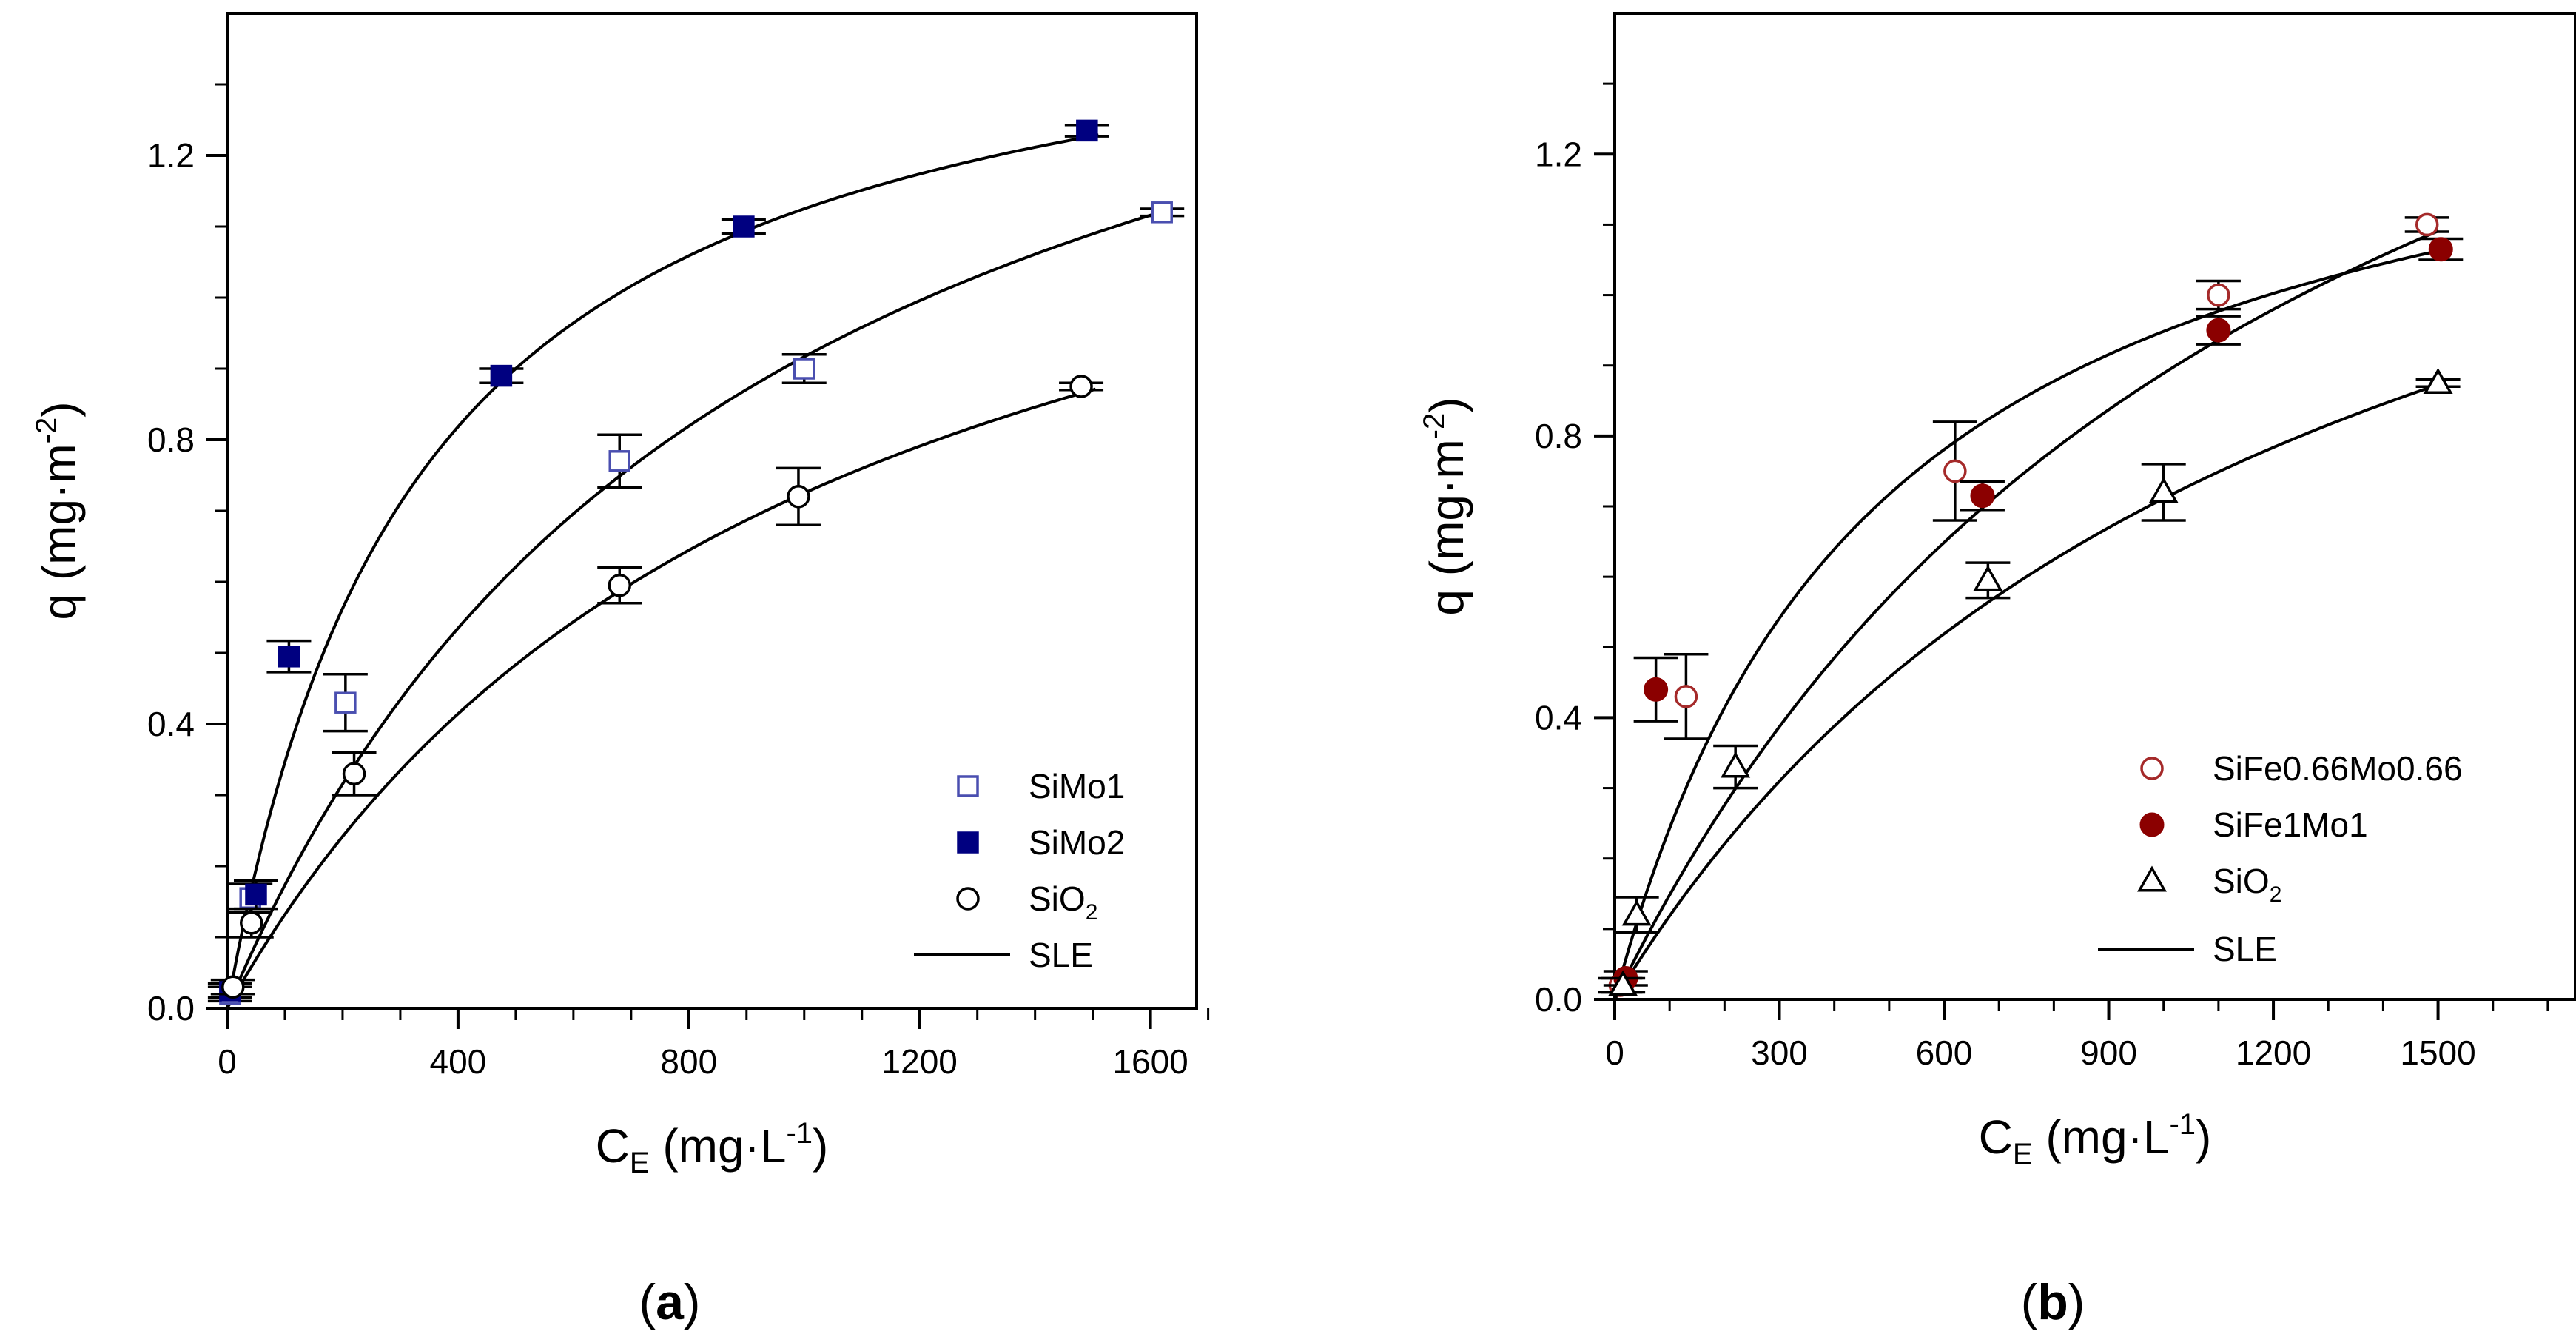 This screenshot has height=1334, width=2576. What do you see at coordinates (688, 1061) in the screenshot?
I see `x-tick-label: 800` at bounding box center [688, 1061].